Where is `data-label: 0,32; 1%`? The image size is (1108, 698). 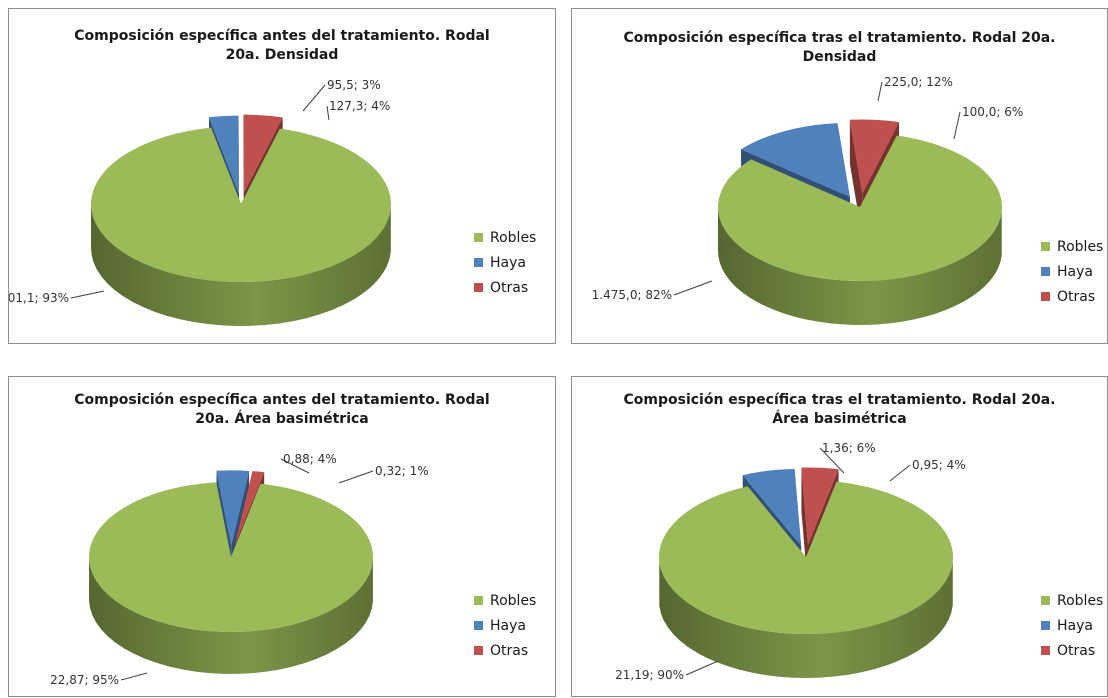 data-label: 0,32; 1% is located at coordinates (402, 471).